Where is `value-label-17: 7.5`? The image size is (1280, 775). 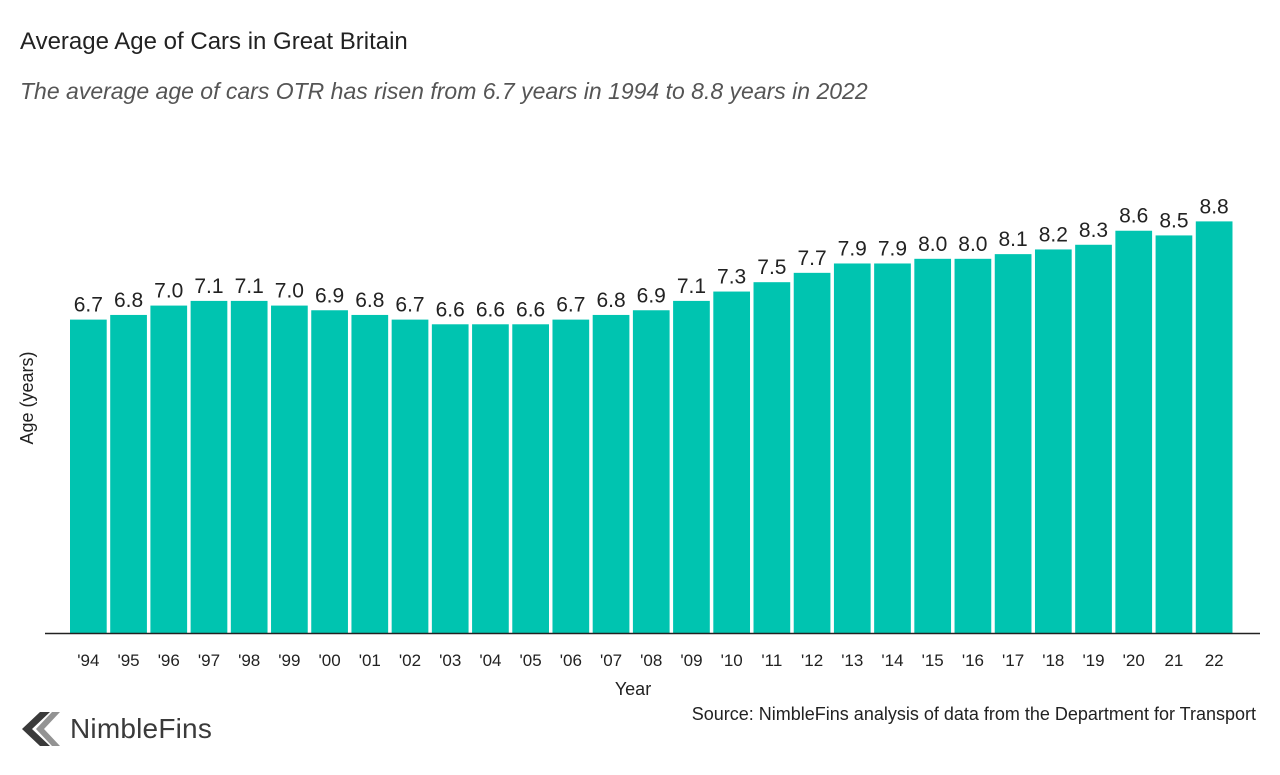 value-label-17: 7.5 is located at coordinates (771, 267).